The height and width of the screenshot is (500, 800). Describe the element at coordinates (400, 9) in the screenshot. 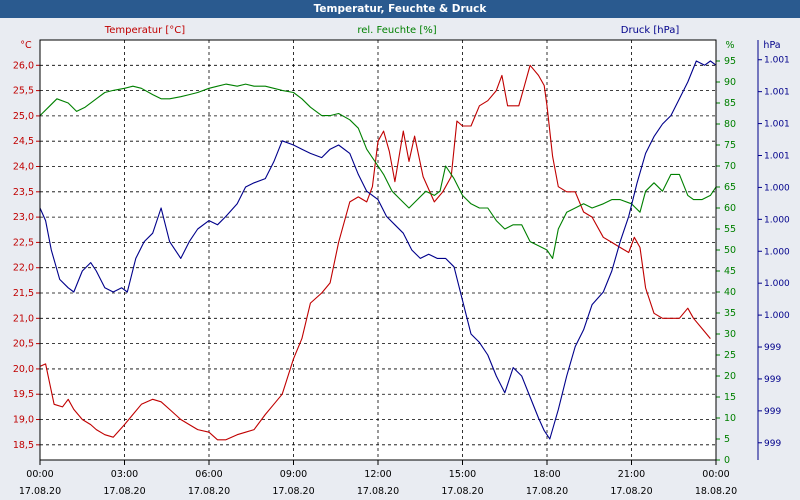

I see `chart-title: Temperatur, Feuchte & Druck` at that location.